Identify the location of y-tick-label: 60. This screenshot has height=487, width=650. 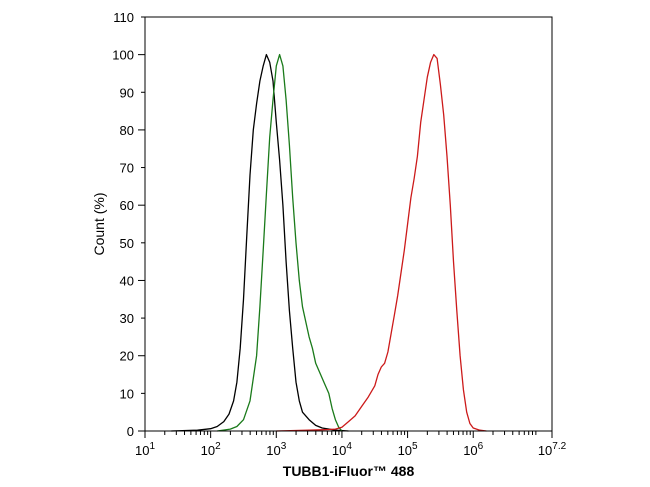
(127, 205).